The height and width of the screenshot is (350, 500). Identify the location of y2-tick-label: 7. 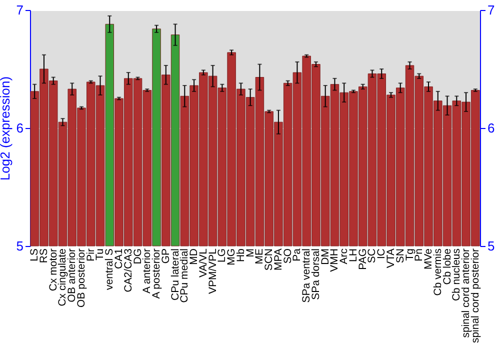
(491, 10).